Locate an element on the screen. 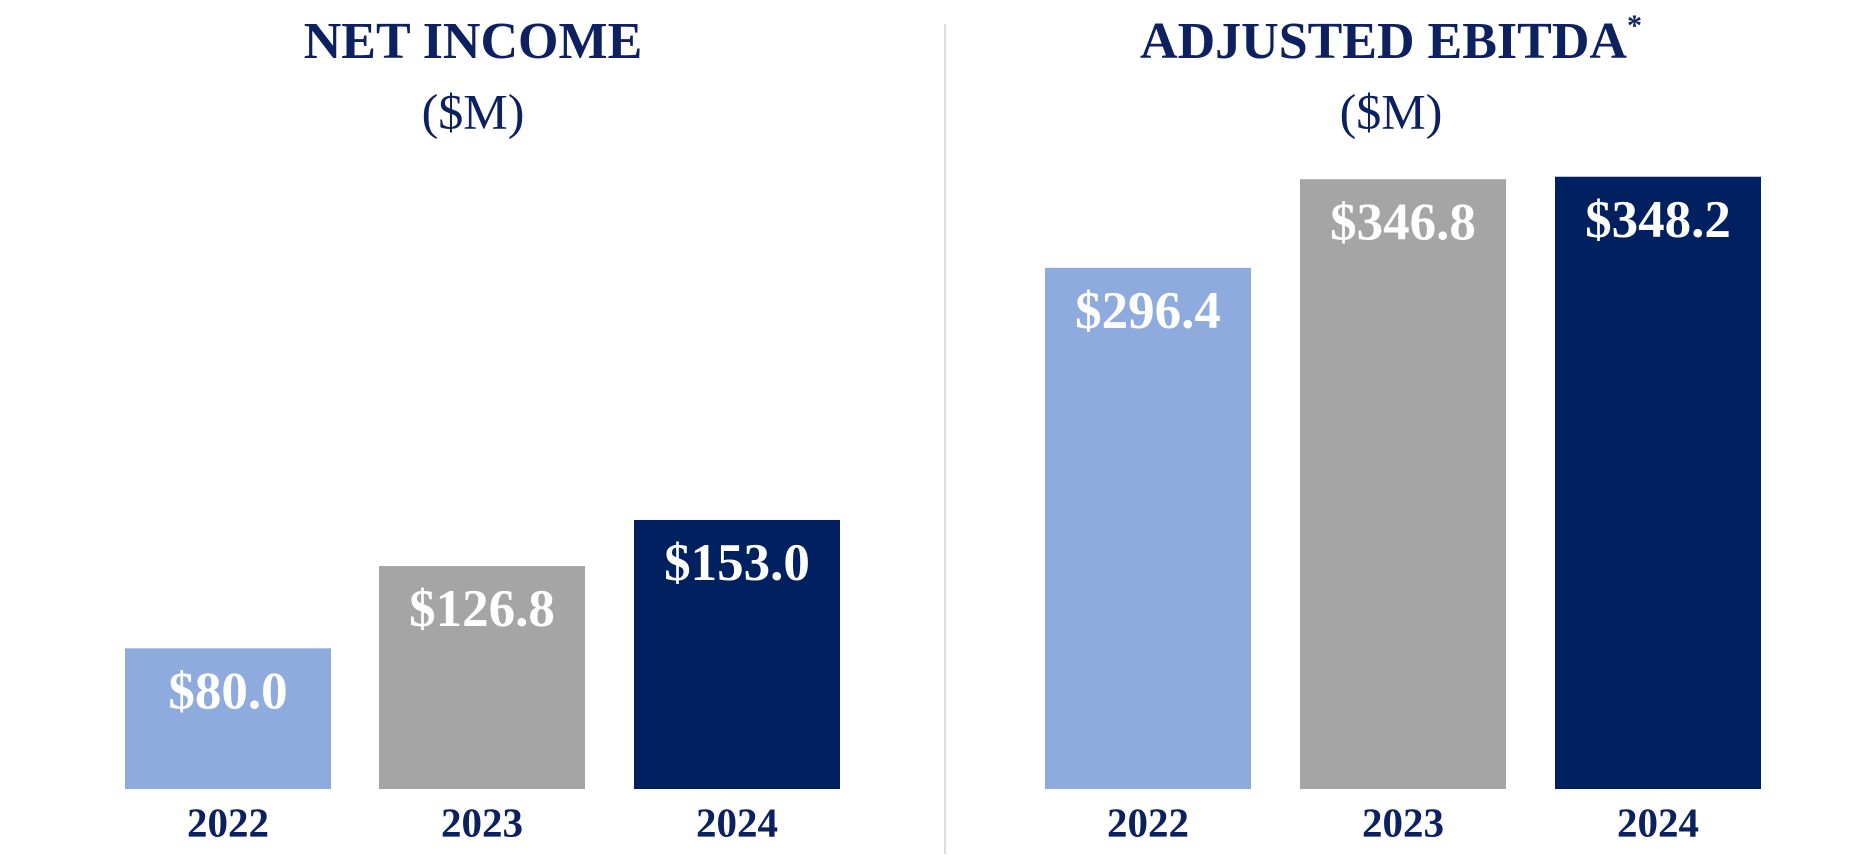 The height and width of the screenshot is (867, 1876). chart-title: NET INCOME is located at coordinates (473, 41).